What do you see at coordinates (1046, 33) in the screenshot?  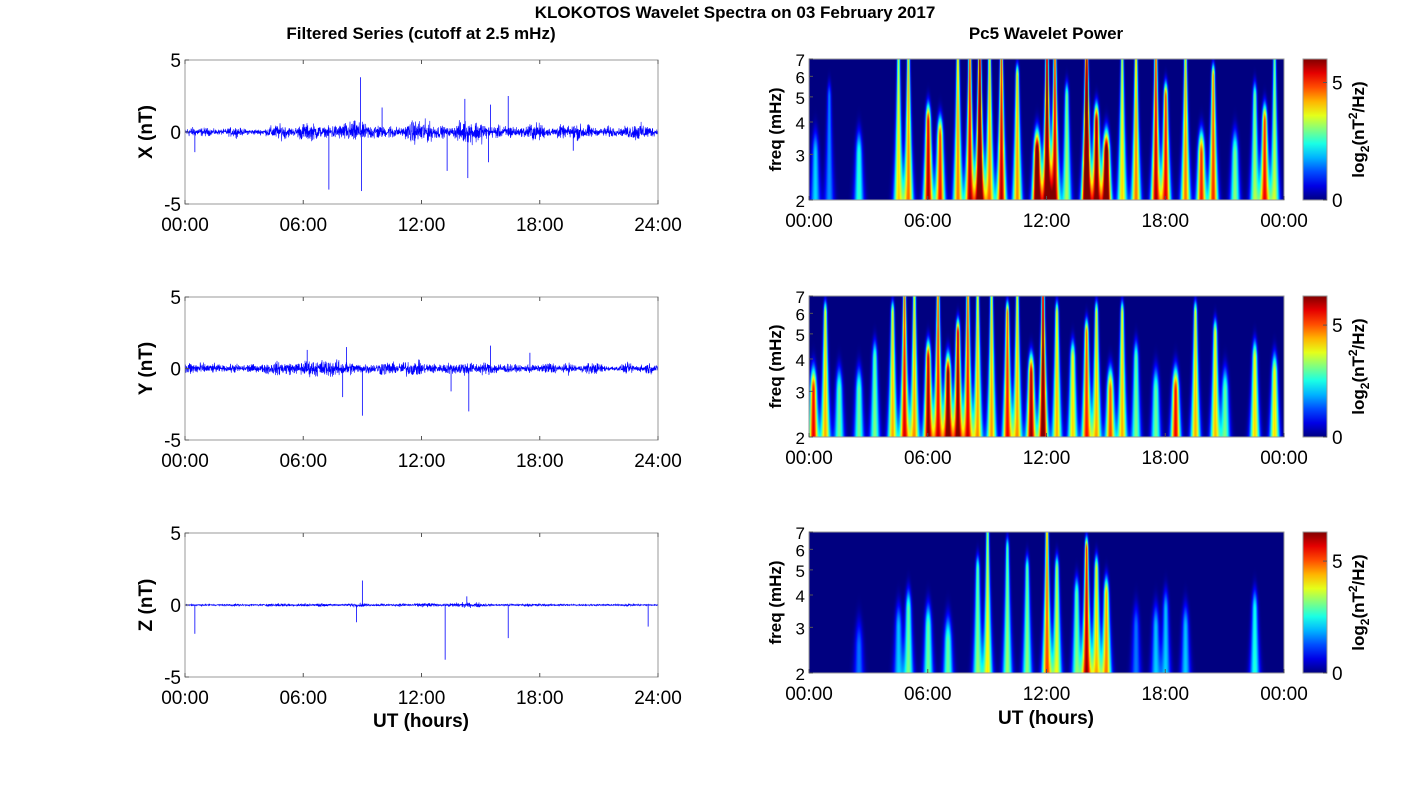 I see `right-column-title: Pc5 Wavelet Power` at bounding box center [1046, 33].